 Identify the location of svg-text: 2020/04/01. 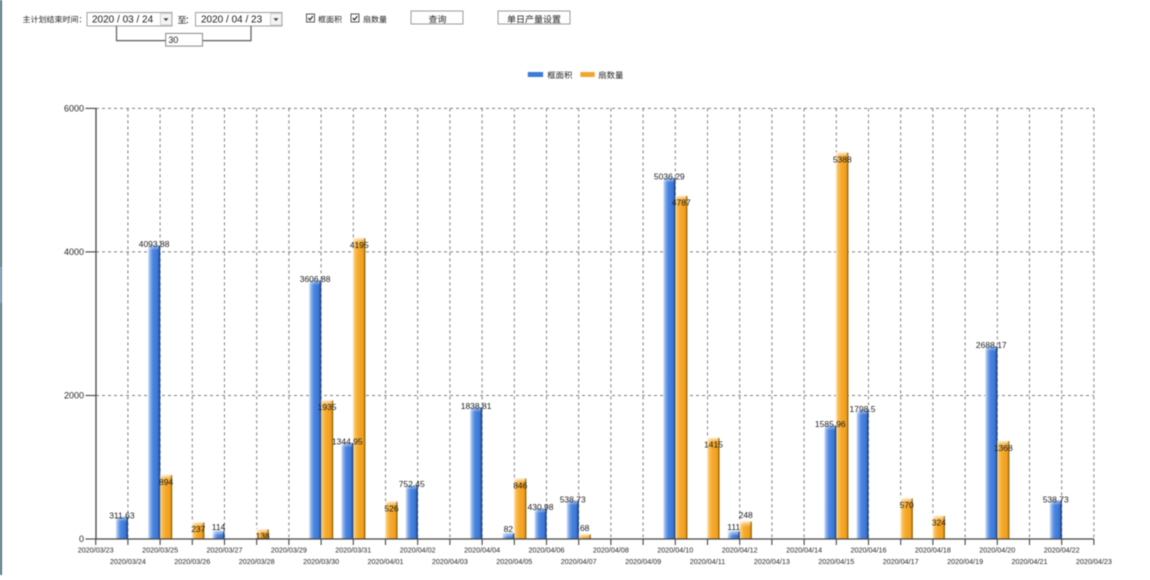
(386, 561).